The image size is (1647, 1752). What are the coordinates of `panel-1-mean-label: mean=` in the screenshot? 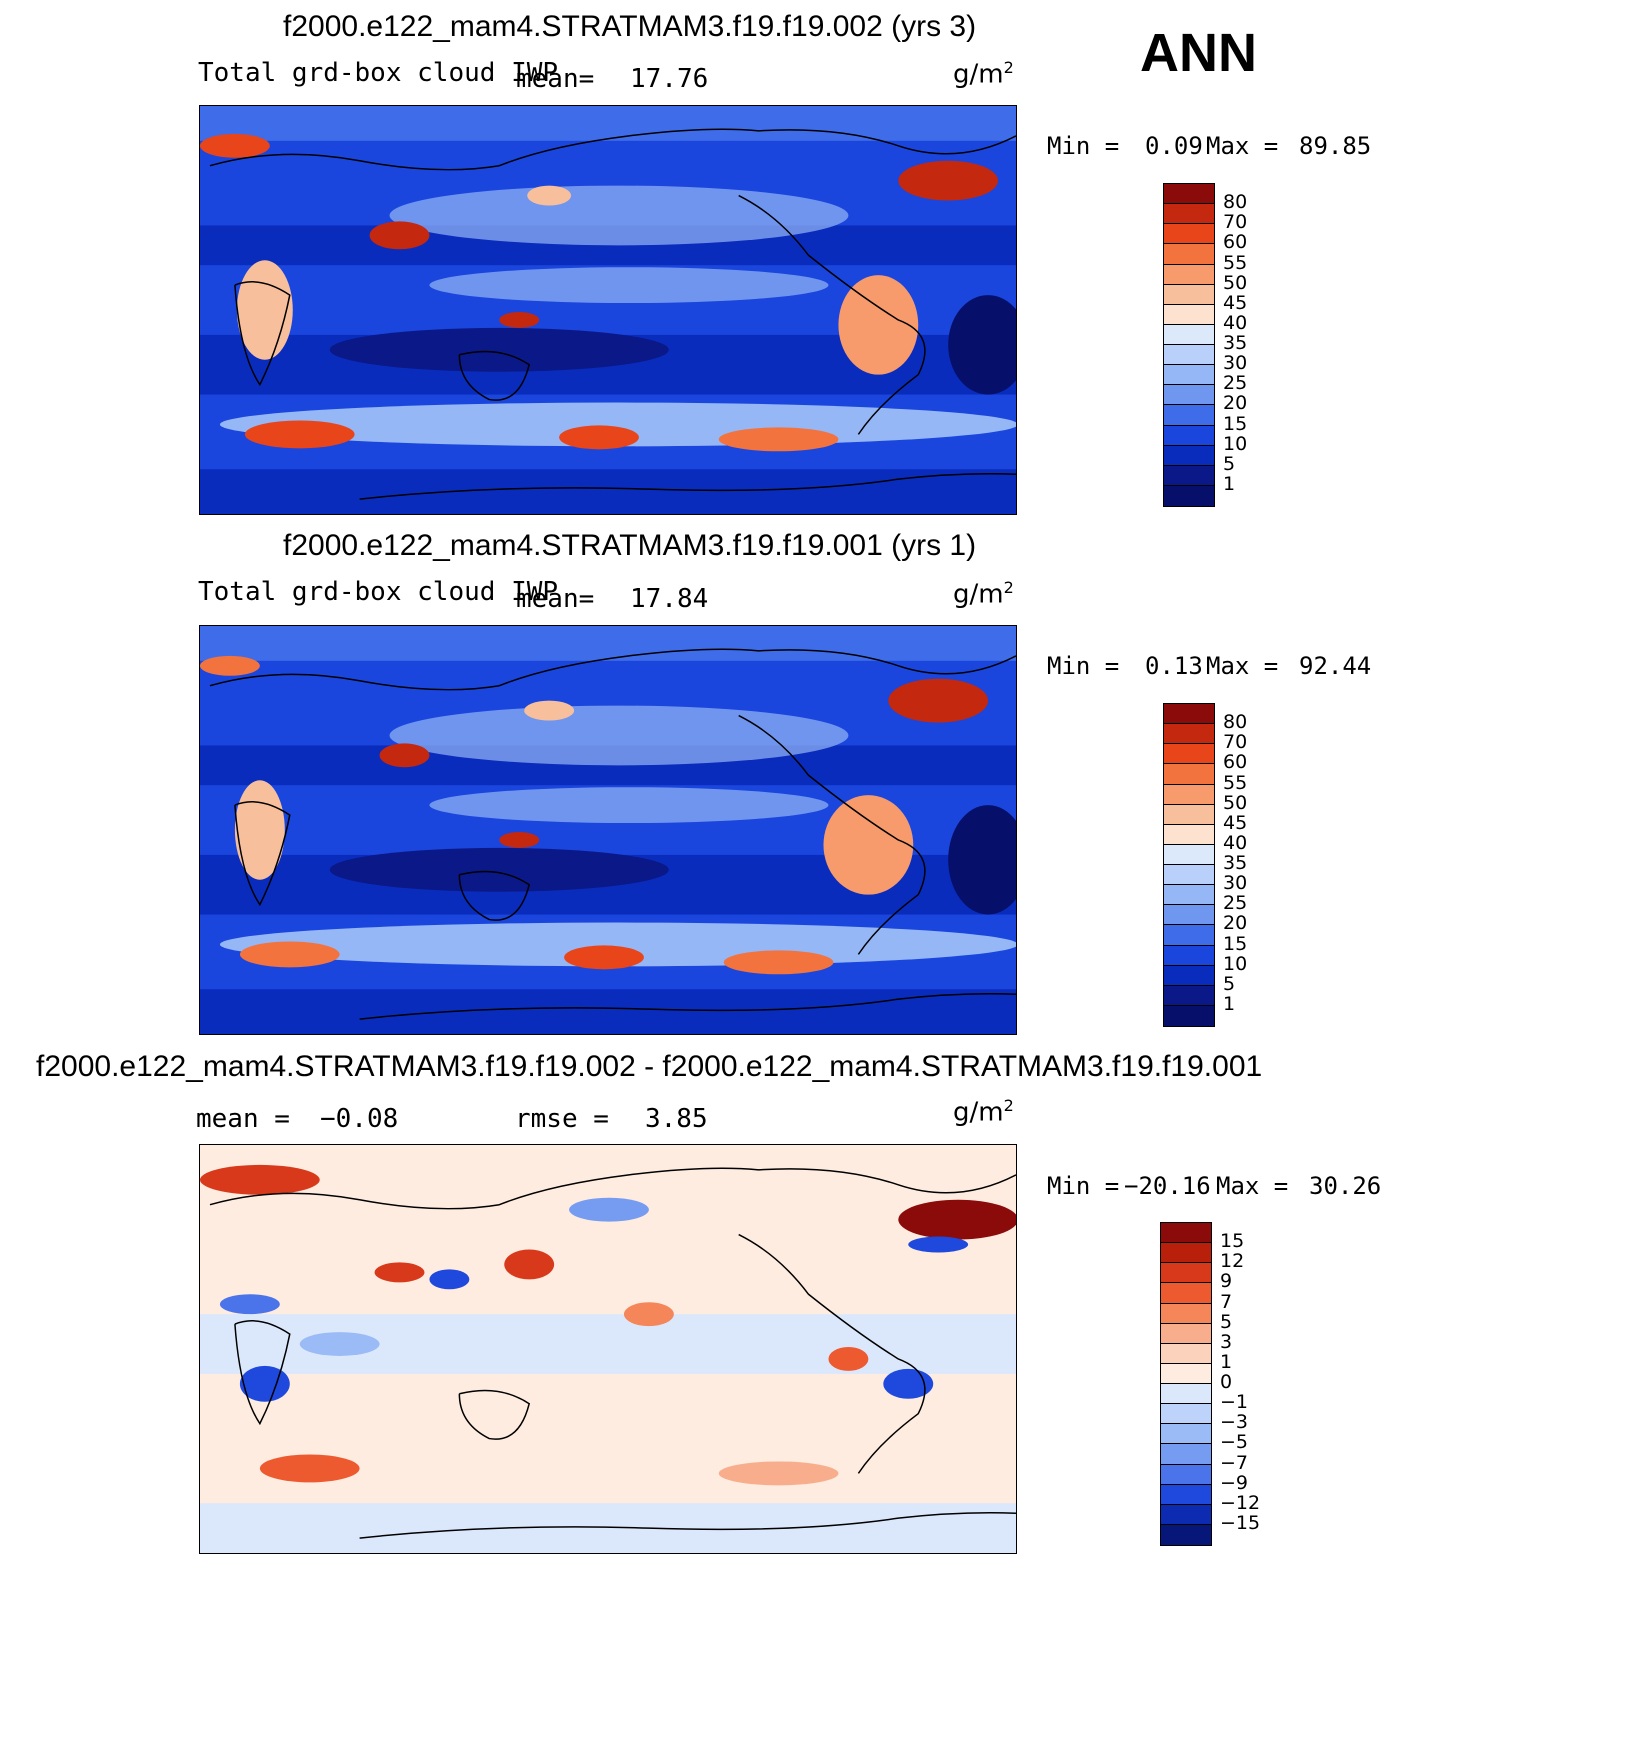 It's located at (555, 79).